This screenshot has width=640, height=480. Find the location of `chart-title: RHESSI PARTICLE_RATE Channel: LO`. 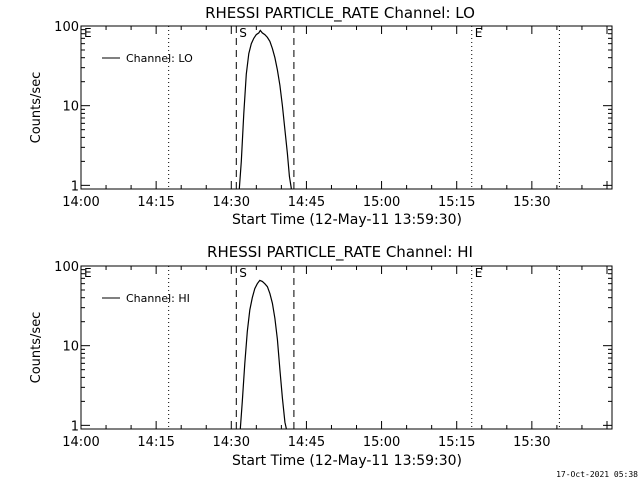

chart-title: RHESSI PARTICLE_RATE Channel: LO is located at coordinates (340, 13).